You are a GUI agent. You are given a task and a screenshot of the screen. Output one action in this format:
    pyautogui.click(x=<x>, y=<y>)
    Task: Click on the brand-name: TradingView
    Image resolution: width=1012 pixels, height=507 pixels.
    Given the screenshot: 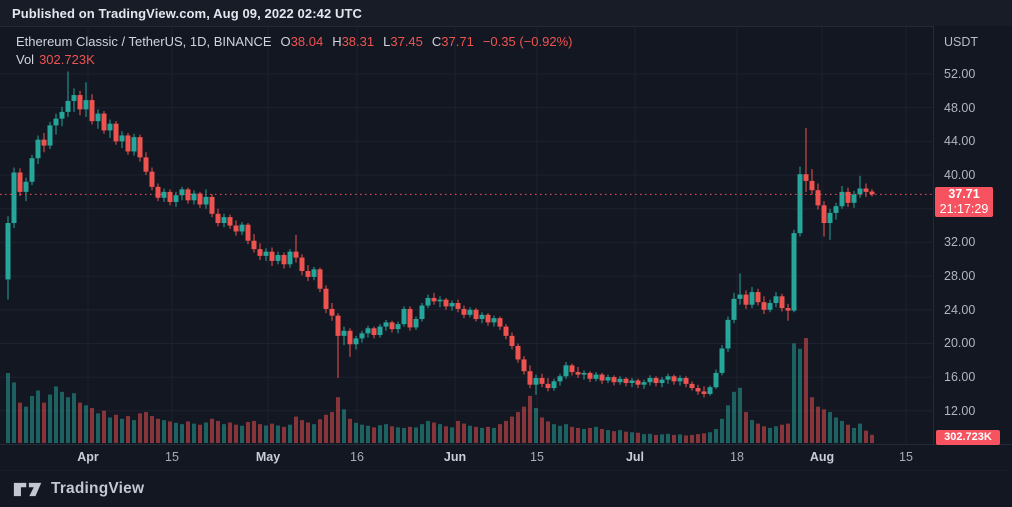 What is the action you would take?
    pyautogui.click(x=98, y=488)
    